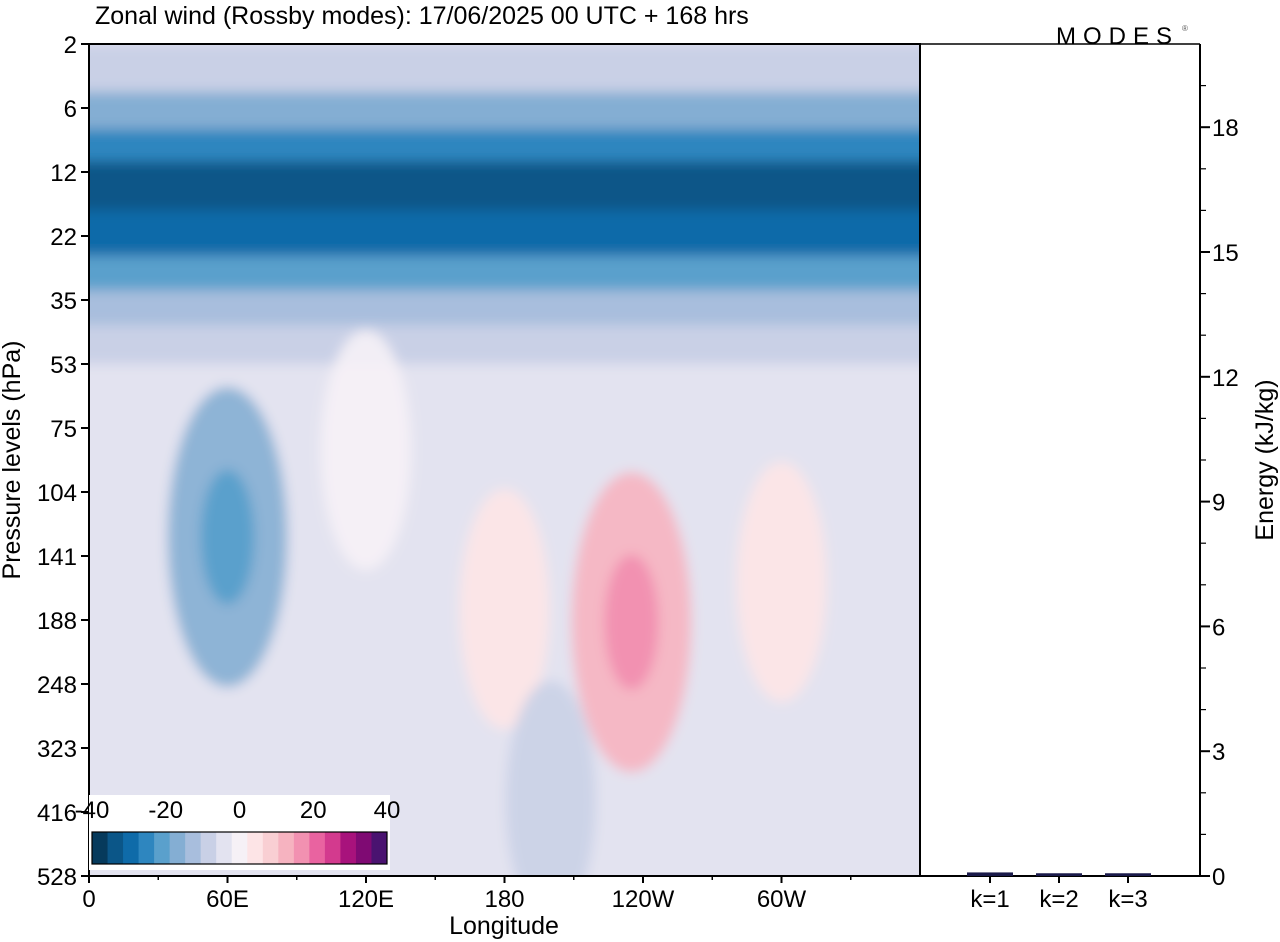 This screenshot has height=942, width=1280. What do you see at coordinates (13, 460) in the screenshot?
I see `y-axis-label: Pressure levels (hPa)` at bounding box center [13, 460].